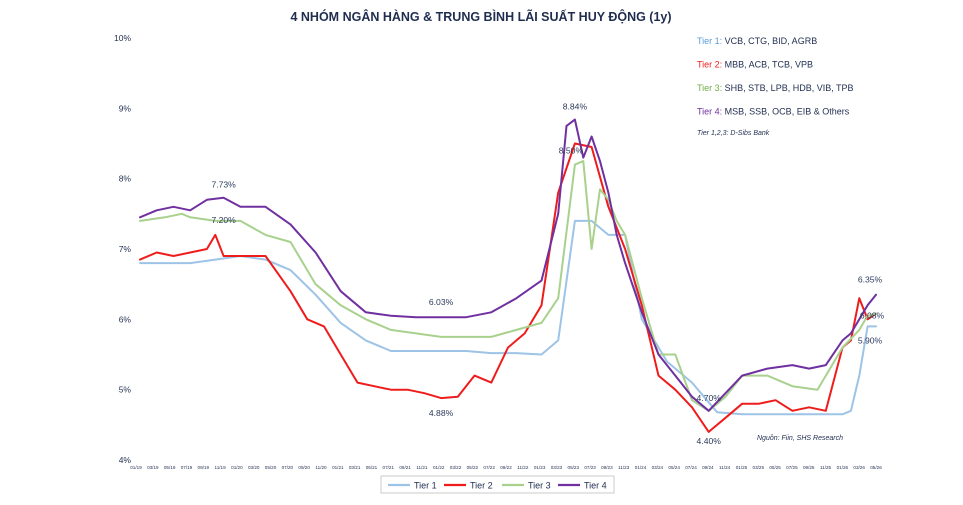 The image size is (963, 505). I want to click on data-label: 6.03%, so click(441, 302).